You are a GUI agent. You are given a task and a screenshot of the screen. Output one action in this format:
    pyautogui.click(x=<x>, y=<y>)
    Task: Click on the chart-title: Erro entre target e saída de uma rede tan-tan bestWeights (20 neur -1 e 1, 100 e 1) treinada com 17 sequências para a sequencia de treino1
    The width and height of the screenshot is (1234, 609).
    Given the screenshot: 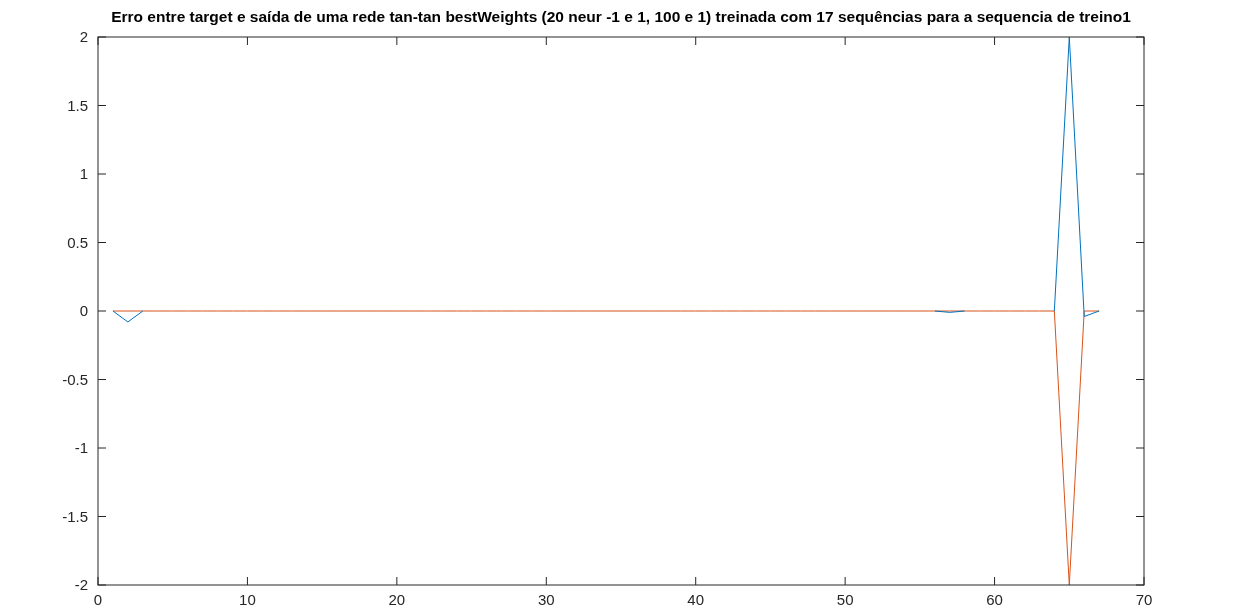 What is the action you would take?
    pyautogui.click(x=621, y=16)
    